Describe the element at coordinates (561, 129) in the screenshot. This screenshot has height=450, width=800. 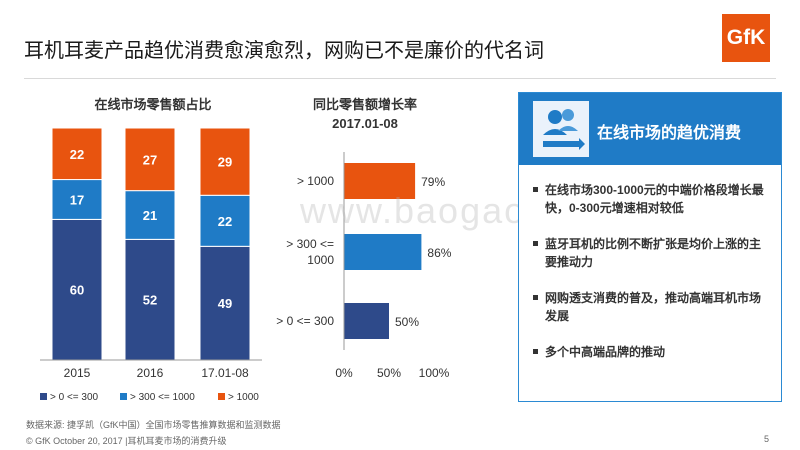
I see `people-icon` at that location.